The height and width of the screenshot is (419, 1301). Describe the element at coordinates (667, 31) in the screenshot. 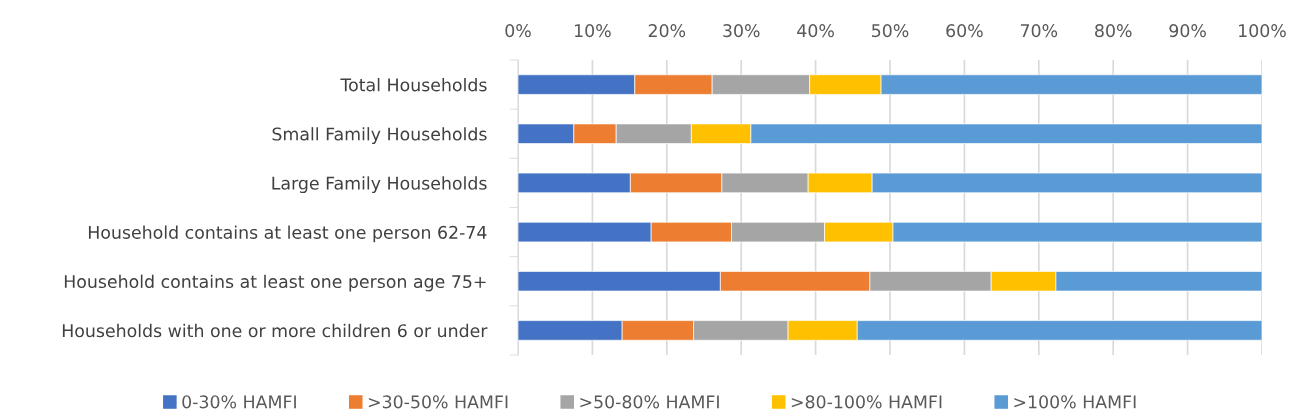

I see `x-tick-label: 20%` at that location.